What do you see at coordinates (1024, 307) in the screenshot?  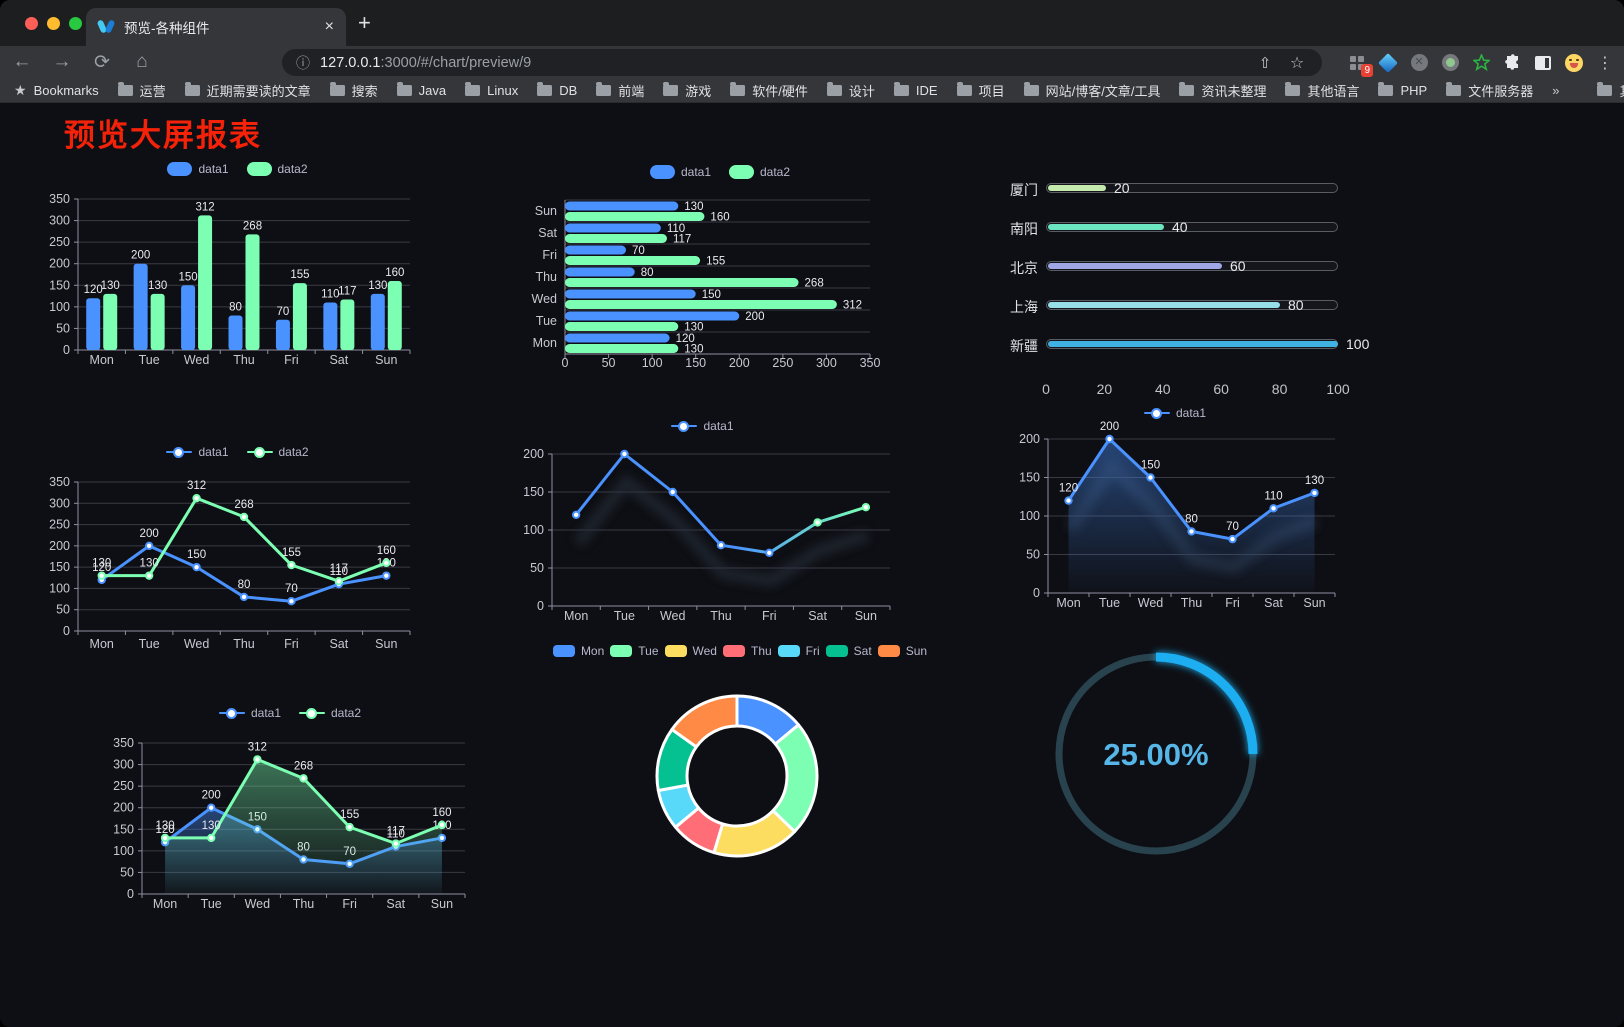 I see `progress-label: 上海` at bounding box center [1024, 307].